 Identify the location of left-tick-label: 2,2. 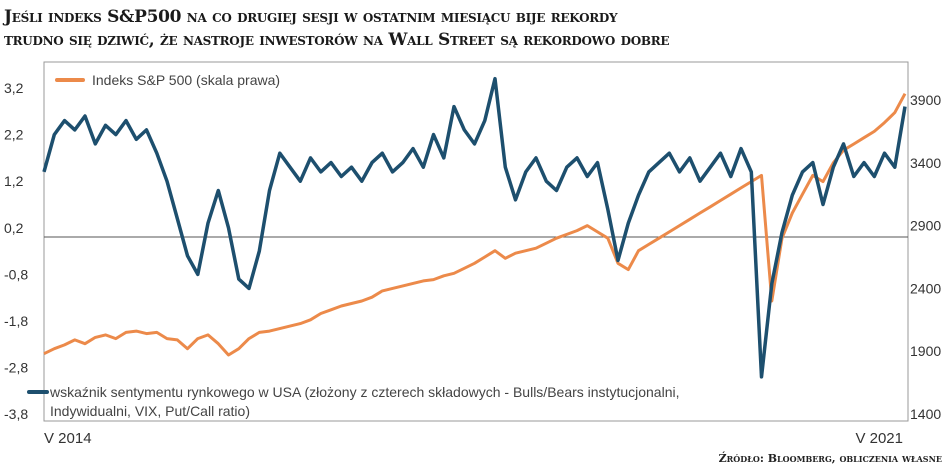
(14, 135).